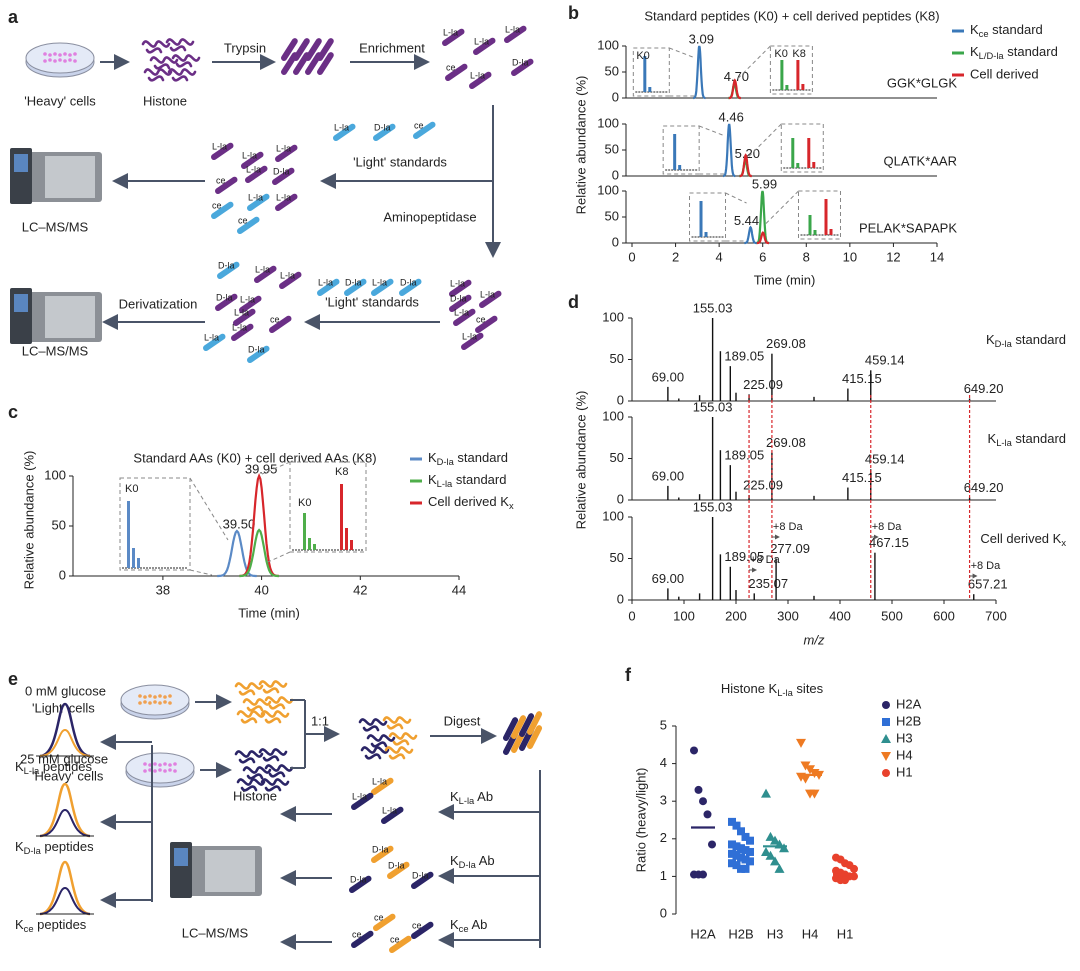 This screenshot has width=1080, height=971. Describe the element at coordinates (239, 523) in the screenshot. I see `peak-label: 39.50` at that location.